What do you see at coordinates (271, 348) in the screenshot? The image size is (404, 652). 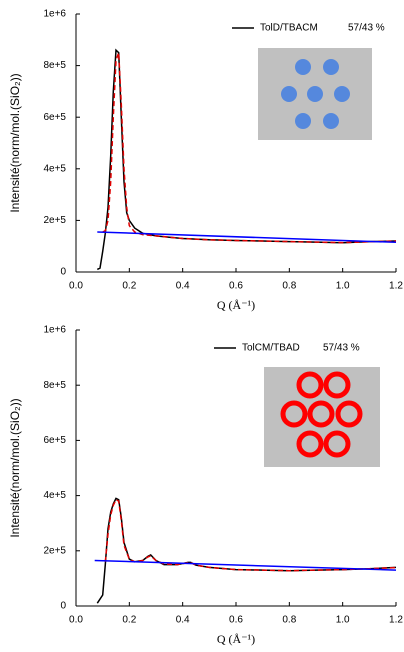 I see `legend-label: TolCM/TBAD` at bounding box center [271, 348].